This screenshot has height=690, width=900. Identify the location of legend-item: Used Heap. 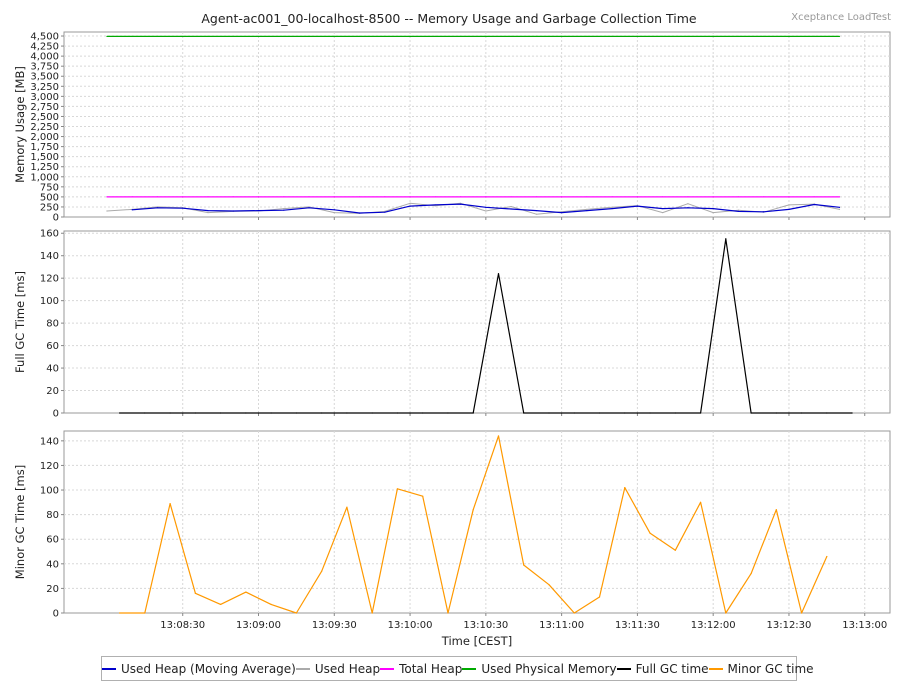
(337, 669).